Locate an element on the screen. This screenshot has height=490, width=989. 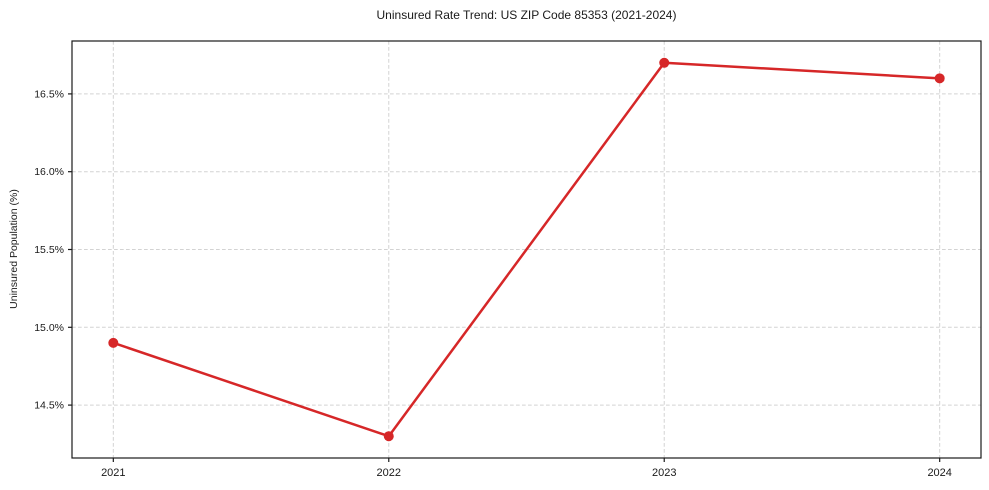
y-tick-label: 16.5% is located at coordinates (49, 94).